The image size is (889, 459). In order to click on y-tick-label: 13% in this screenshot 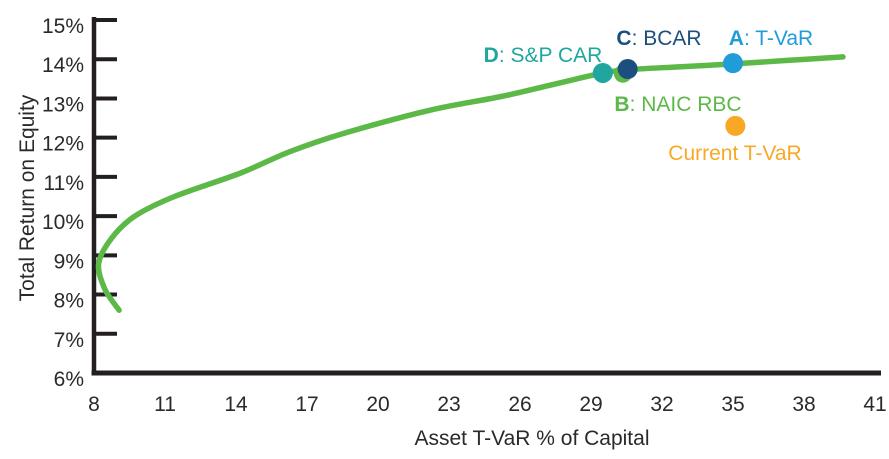, I will do `click(63, 104)`.